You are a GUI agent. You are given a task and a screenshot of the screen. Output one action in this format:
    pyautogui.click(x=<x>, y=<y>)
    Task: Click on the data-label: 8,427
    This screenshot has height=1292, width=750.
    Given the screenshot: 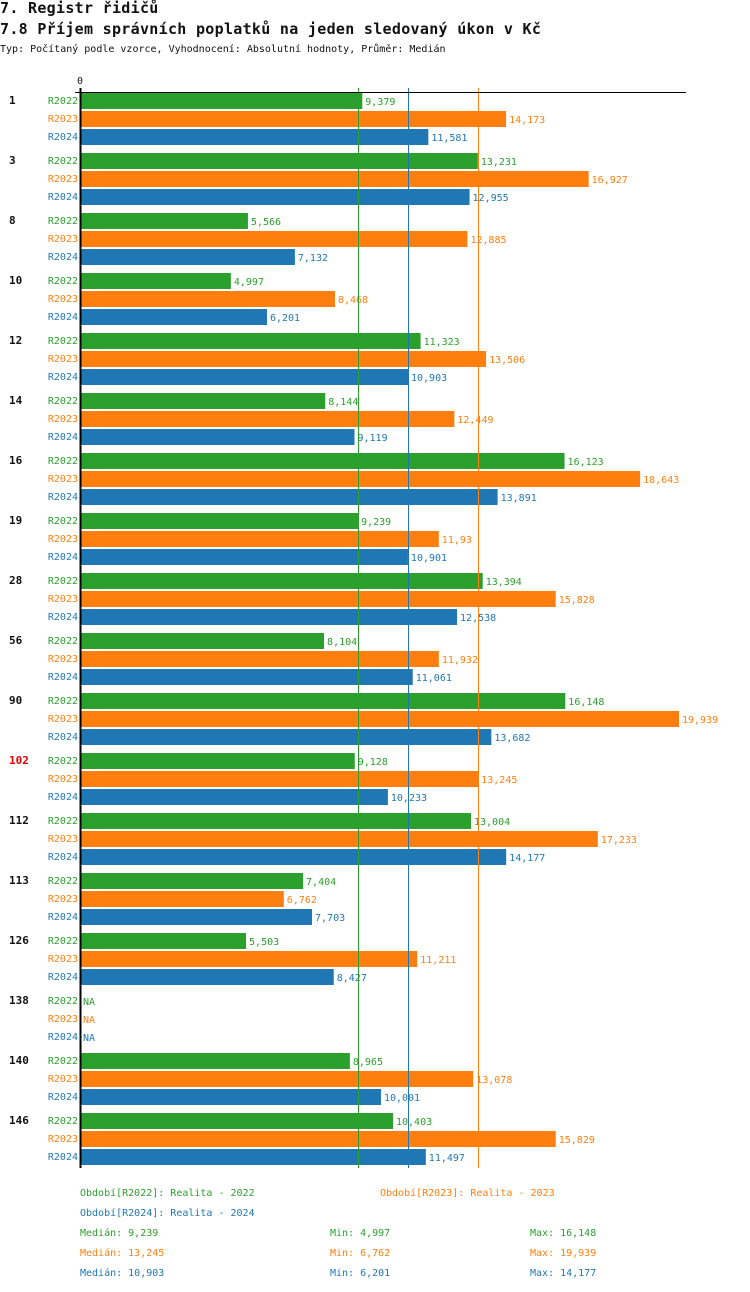 What is the action you would take?
    pyautogui.click(x=352, y=978)
    